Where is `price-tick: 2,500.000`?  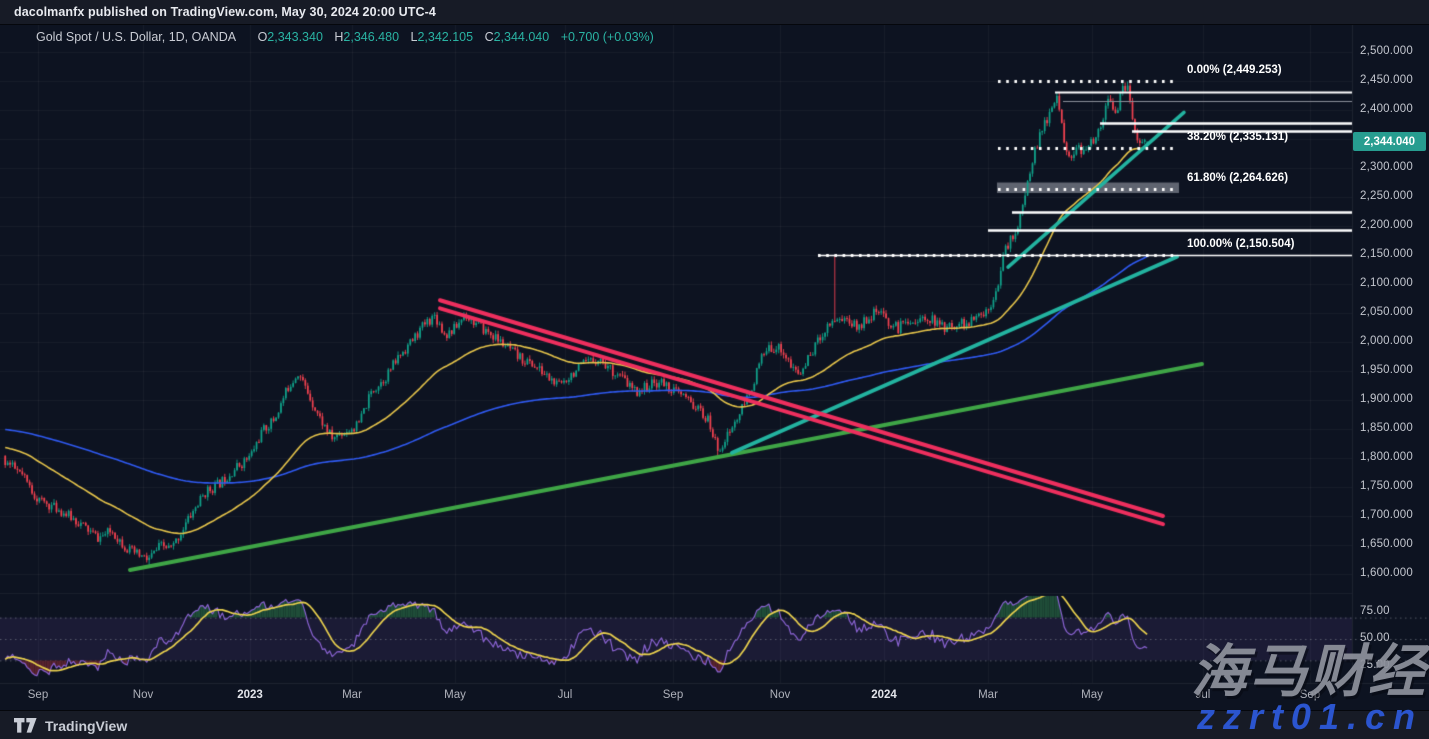
price-tick: 2,500.000 is located at coordinates (1386, 51).